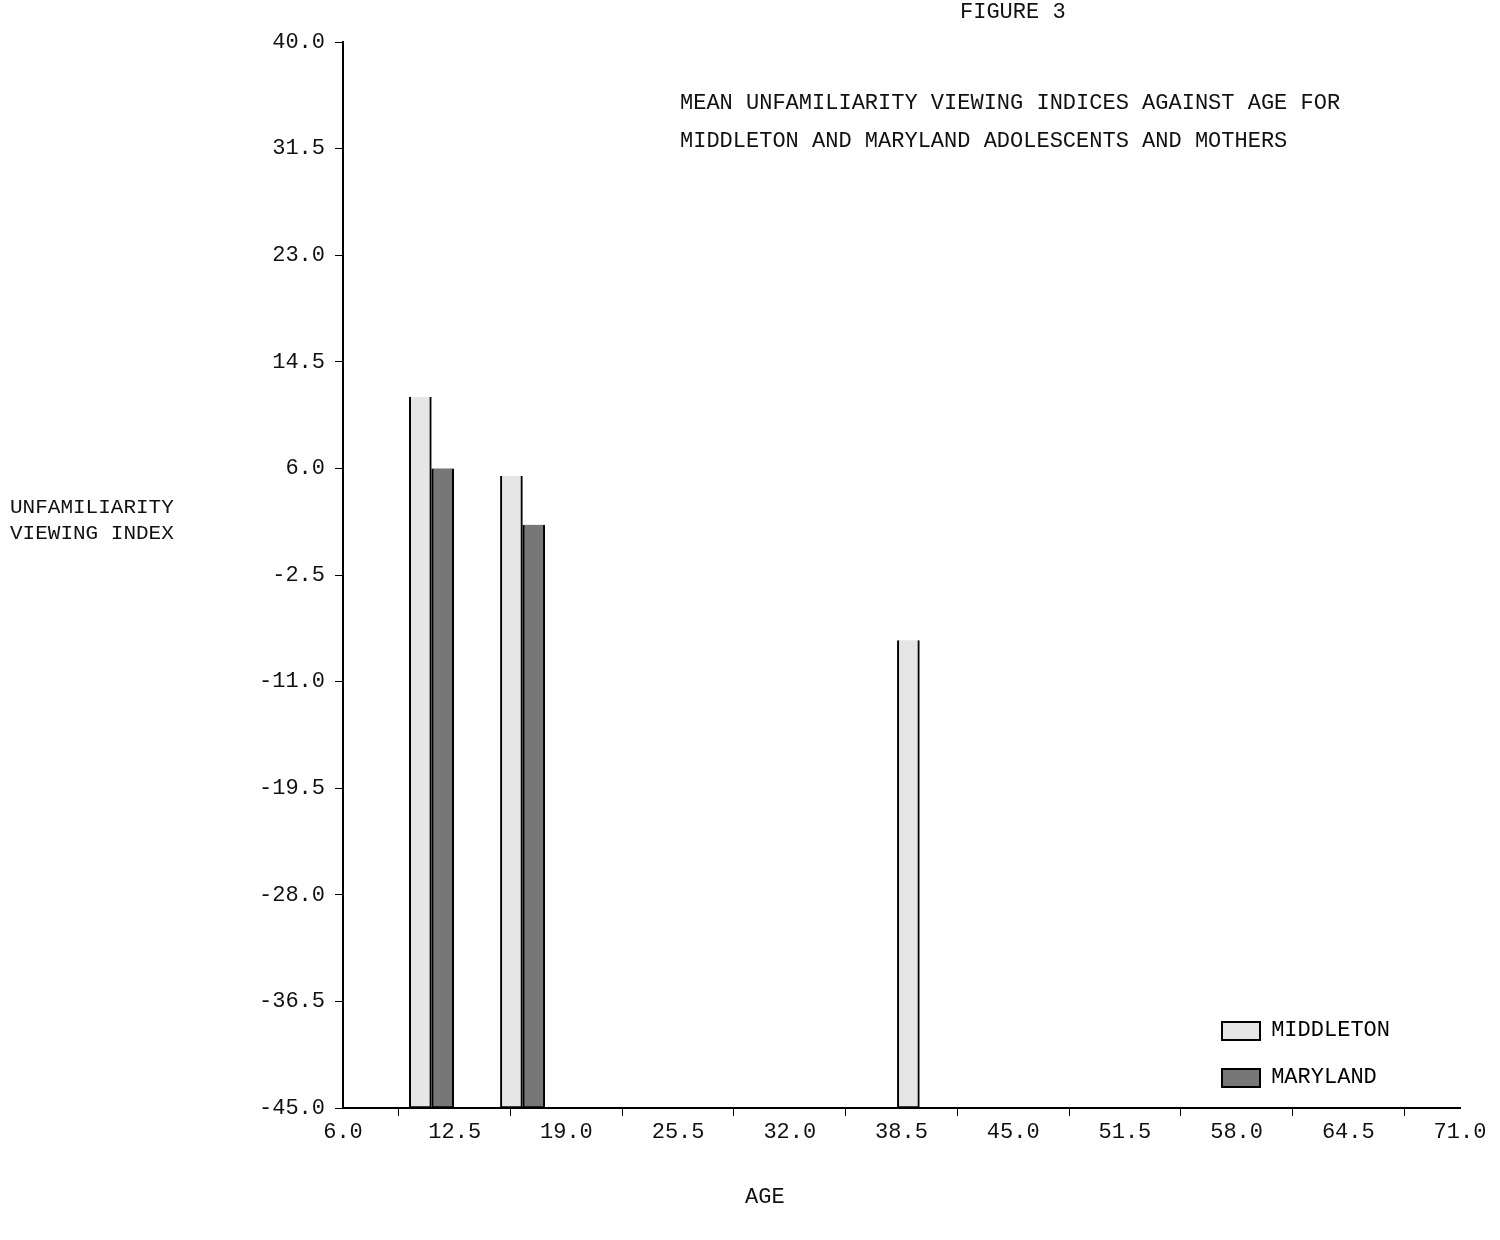  What do you see at coordinates (298, 362) in the screenshot?
I see `y-tick-label: 14.5` at bounding box center [298, 362].